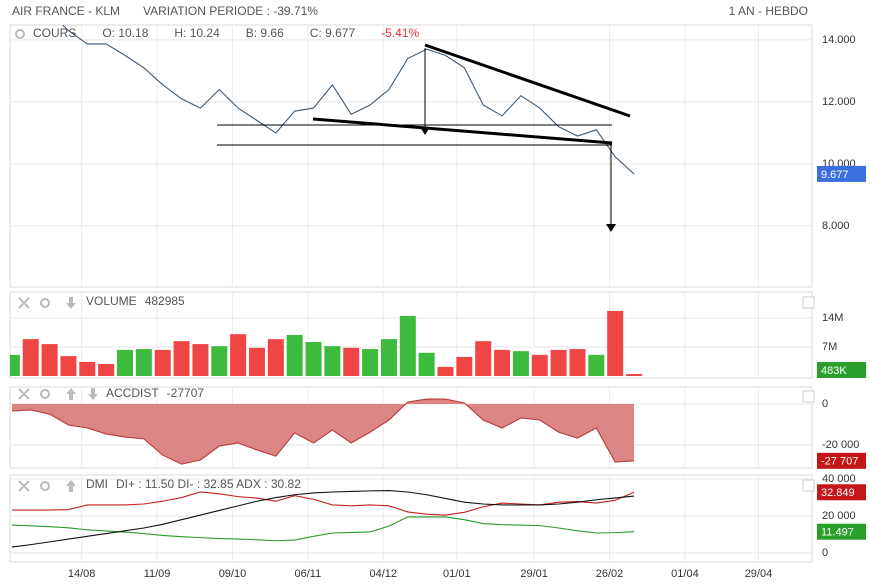 The image size is (870, 586). Describe the element at coordinates (208, 484) in the screenshot. I see `panel-legend: DI+ : 11.50 DI- : 32.85 ADX : 30.82` at that location.